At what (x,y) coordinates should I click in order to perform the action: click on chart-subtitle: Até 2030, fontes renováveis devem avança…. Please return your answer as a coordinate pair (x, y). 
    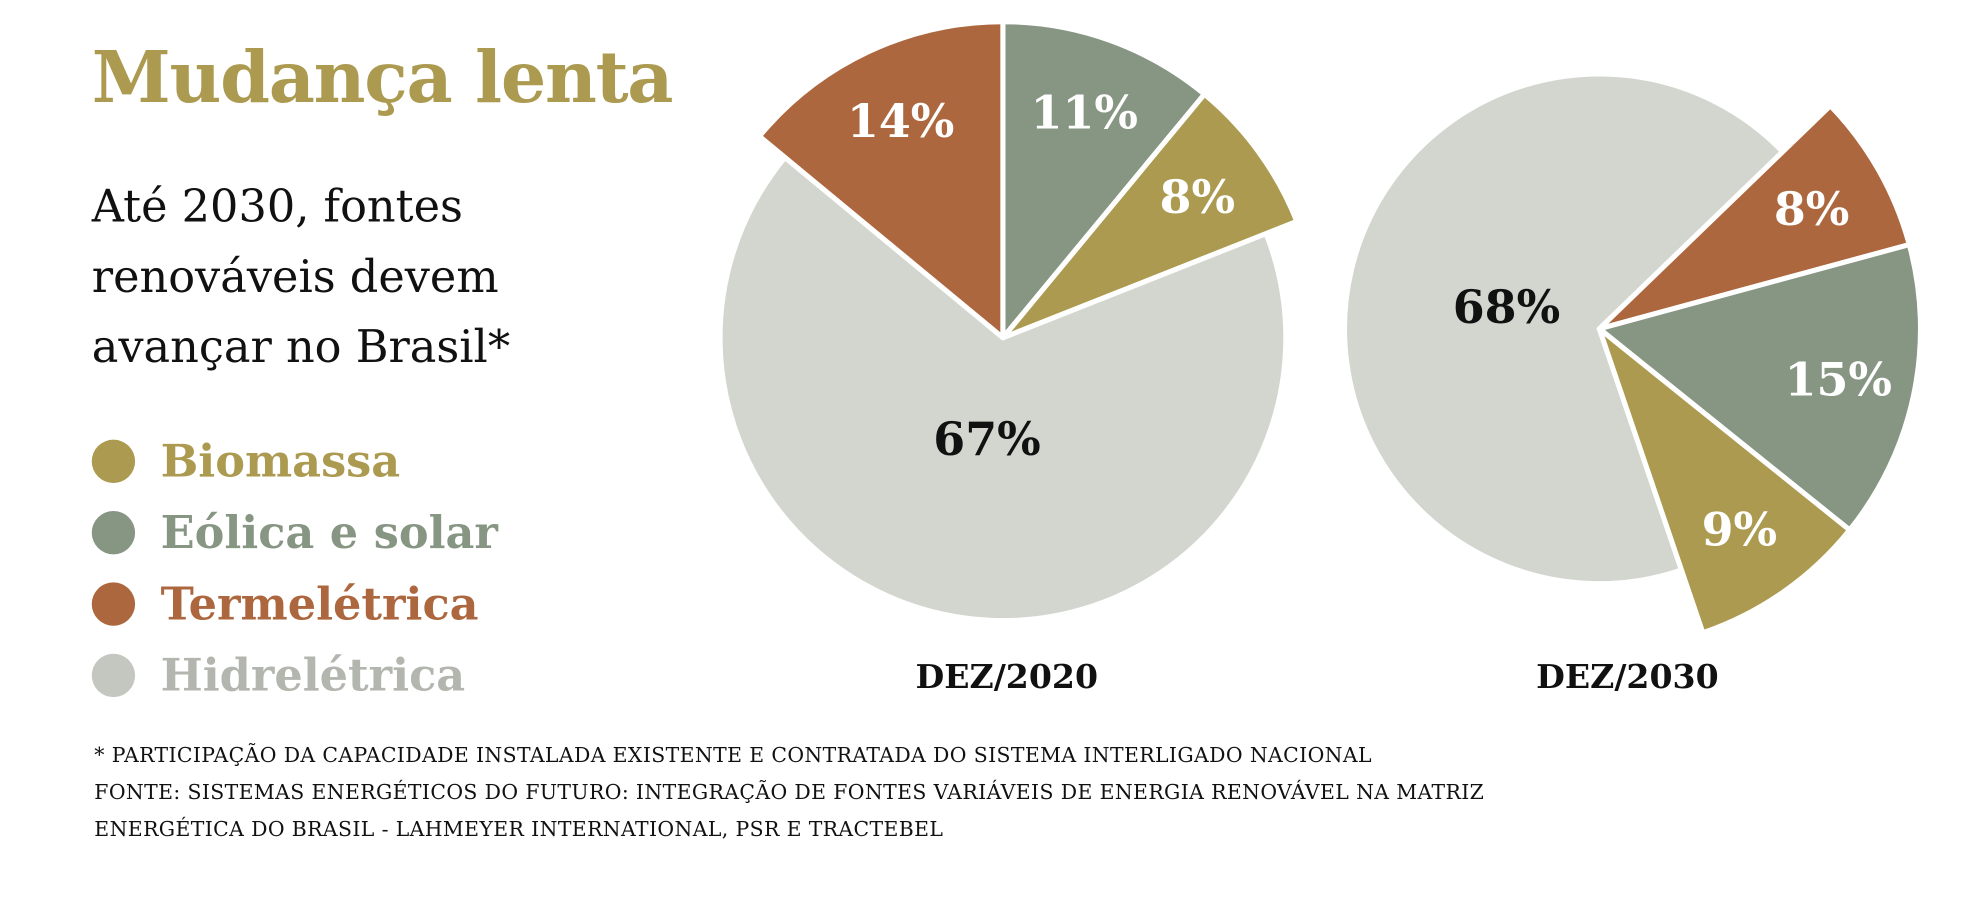
    Looking at the image, I should click on (301, 278).